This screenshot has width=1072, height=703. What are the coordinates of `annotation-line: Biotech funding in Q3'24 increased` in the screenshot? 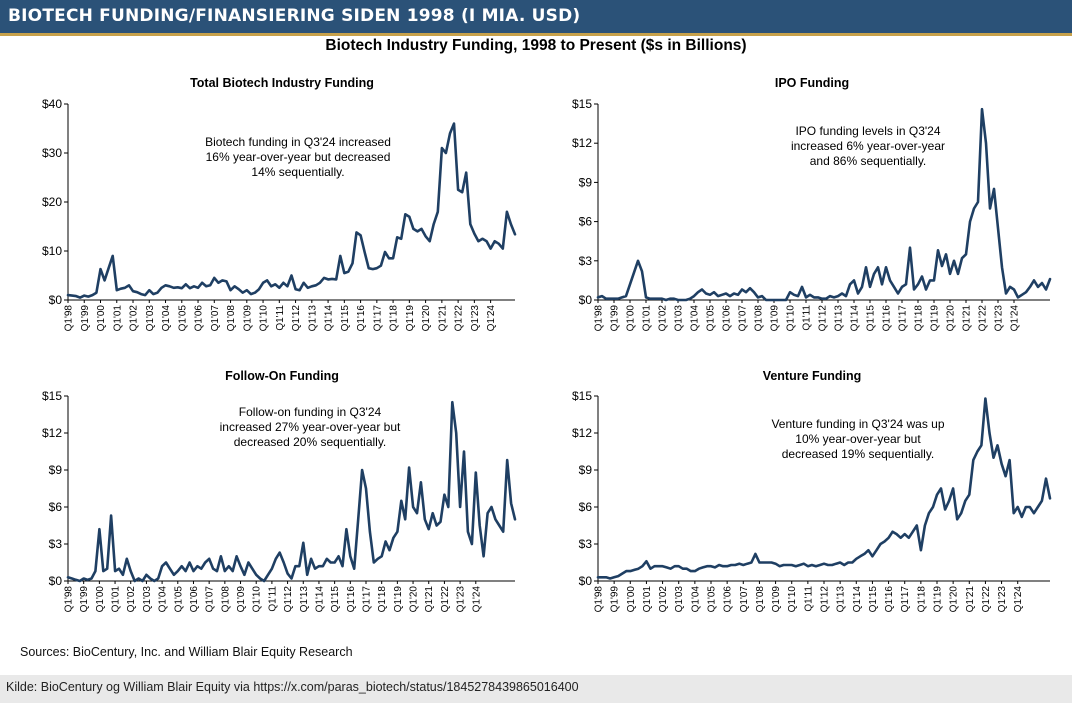 It's located at (298, 142).